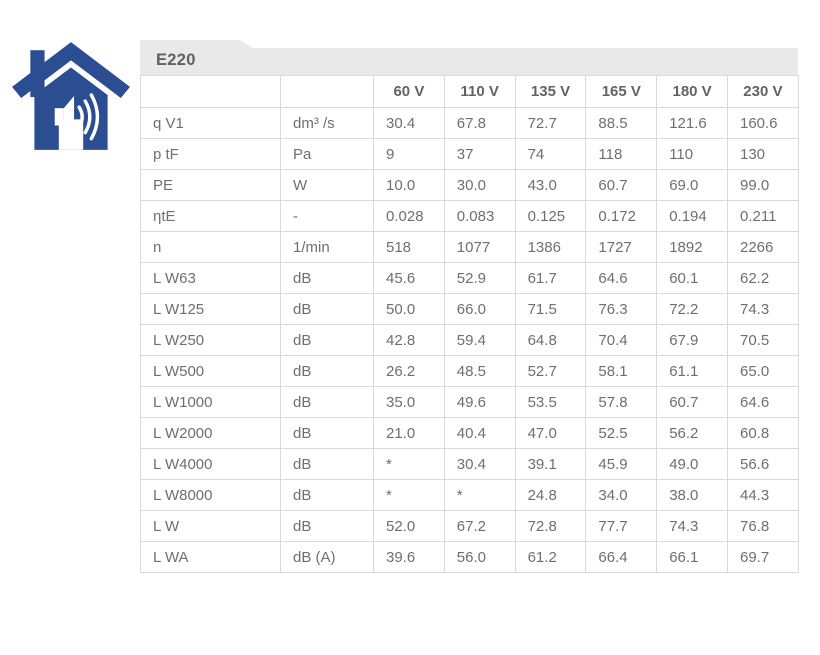  What do you see at coordinates (692, 247) in the screenshot?
I see `value-cell: 1892` at bounding box center [692, 247].